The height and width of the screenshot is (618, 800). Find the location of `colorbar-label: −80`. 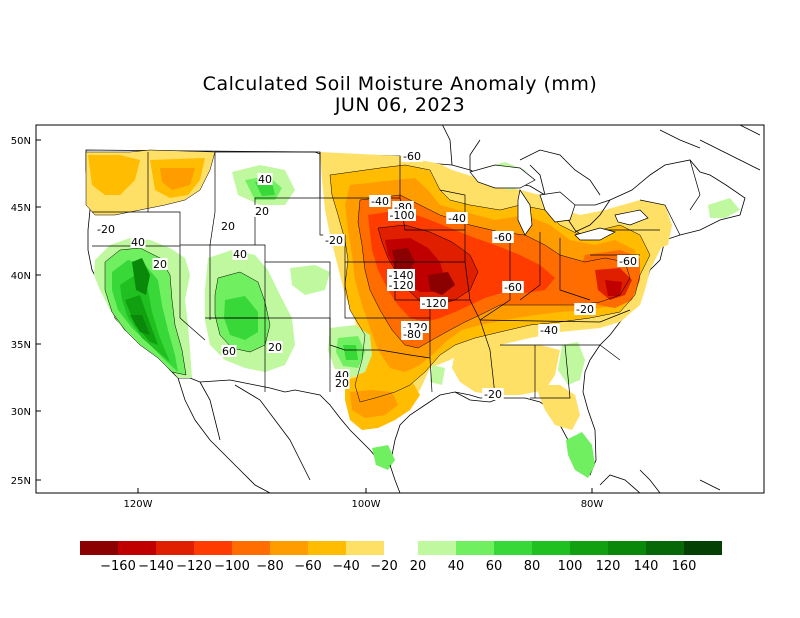

colorbar-label: −80 is located at coordinates (269, 566).